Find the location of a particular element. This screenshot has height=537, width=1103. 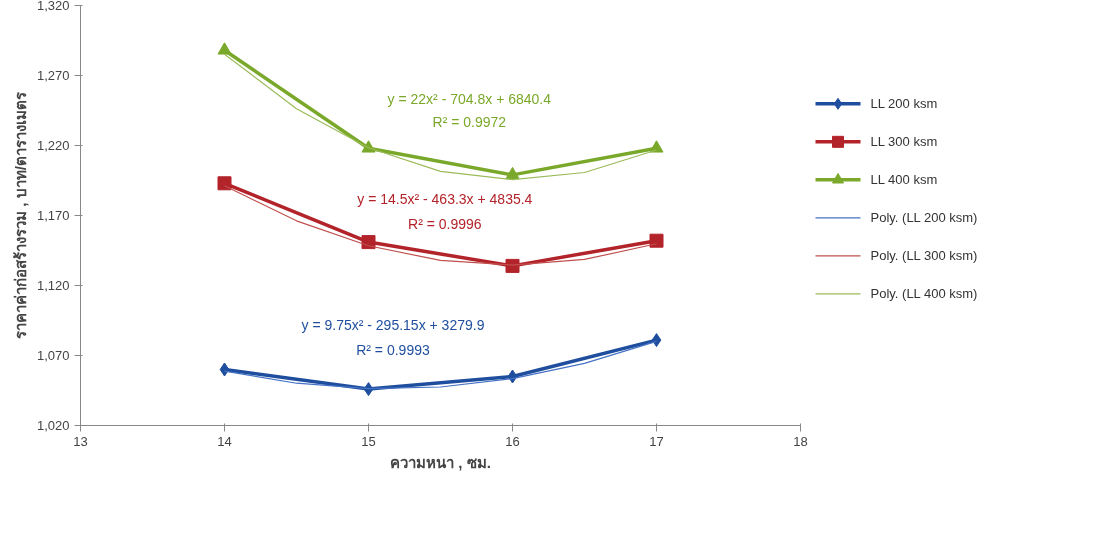

annotation: y = 22x² - 704.8x + 6840.4 is located at coordinates (469, 99).